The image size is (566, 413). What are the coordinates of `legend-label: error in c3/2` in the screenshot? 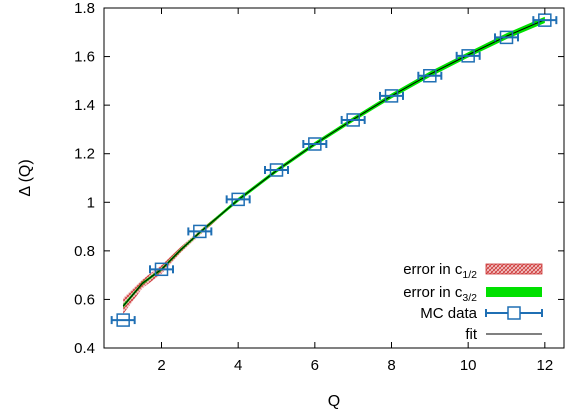 It's located at (440, 294).